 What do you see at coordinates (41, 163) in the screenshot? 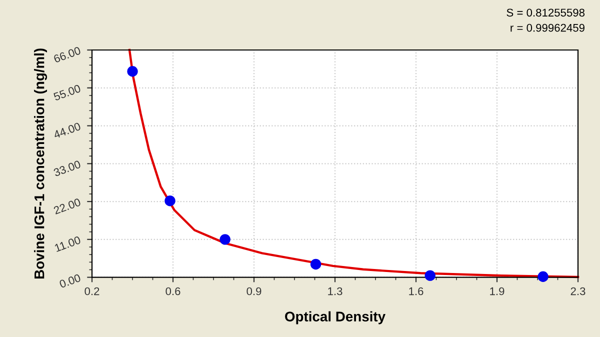
I see `y-axis-title: Bovine IGF-1 concentration (ng/ml)` at bounding box center [41, 163].